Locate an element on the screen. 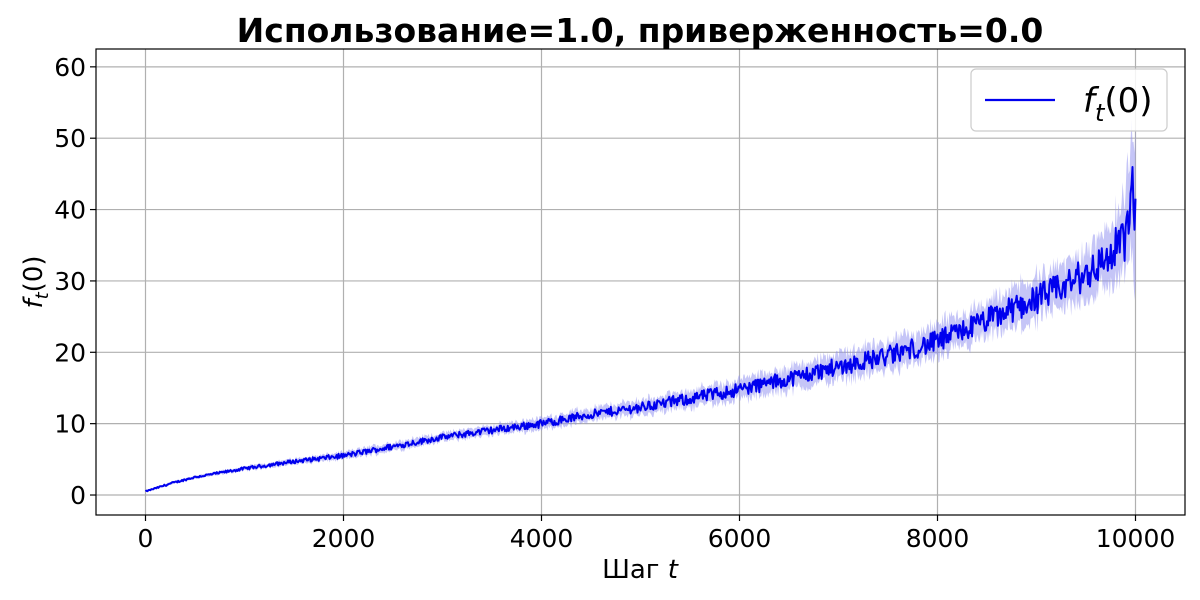 The image size is (1200, 600). legend-label-sub: t is located at coordinates (1100, 113).